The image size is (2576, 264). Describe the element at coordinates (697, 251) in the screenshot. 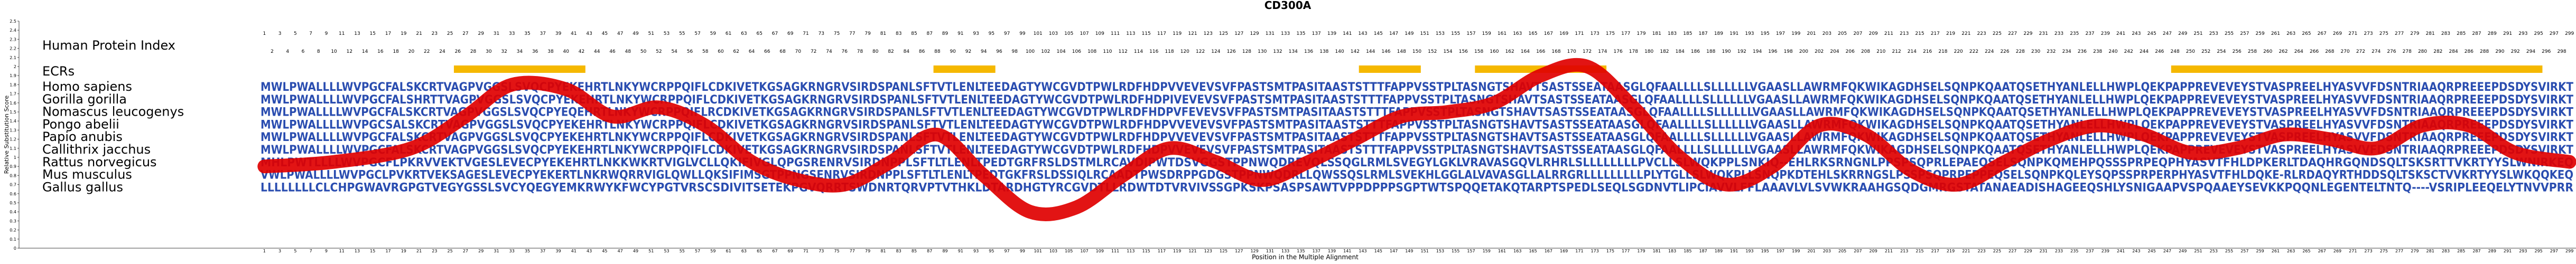

I see `x-tick-label: 57` at that location.